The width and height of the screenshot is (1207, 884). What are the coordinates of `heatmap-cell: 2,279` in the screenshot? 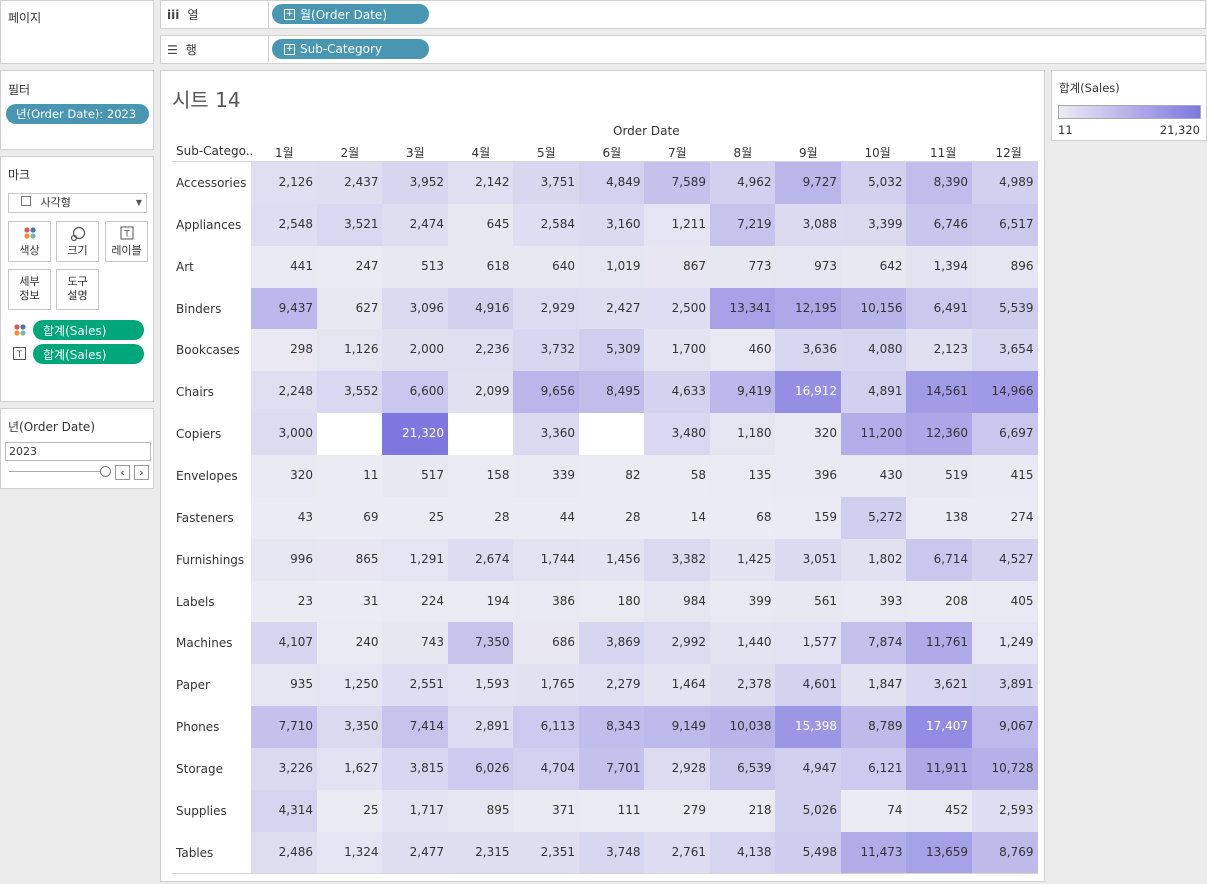 It's located at (611, 685).